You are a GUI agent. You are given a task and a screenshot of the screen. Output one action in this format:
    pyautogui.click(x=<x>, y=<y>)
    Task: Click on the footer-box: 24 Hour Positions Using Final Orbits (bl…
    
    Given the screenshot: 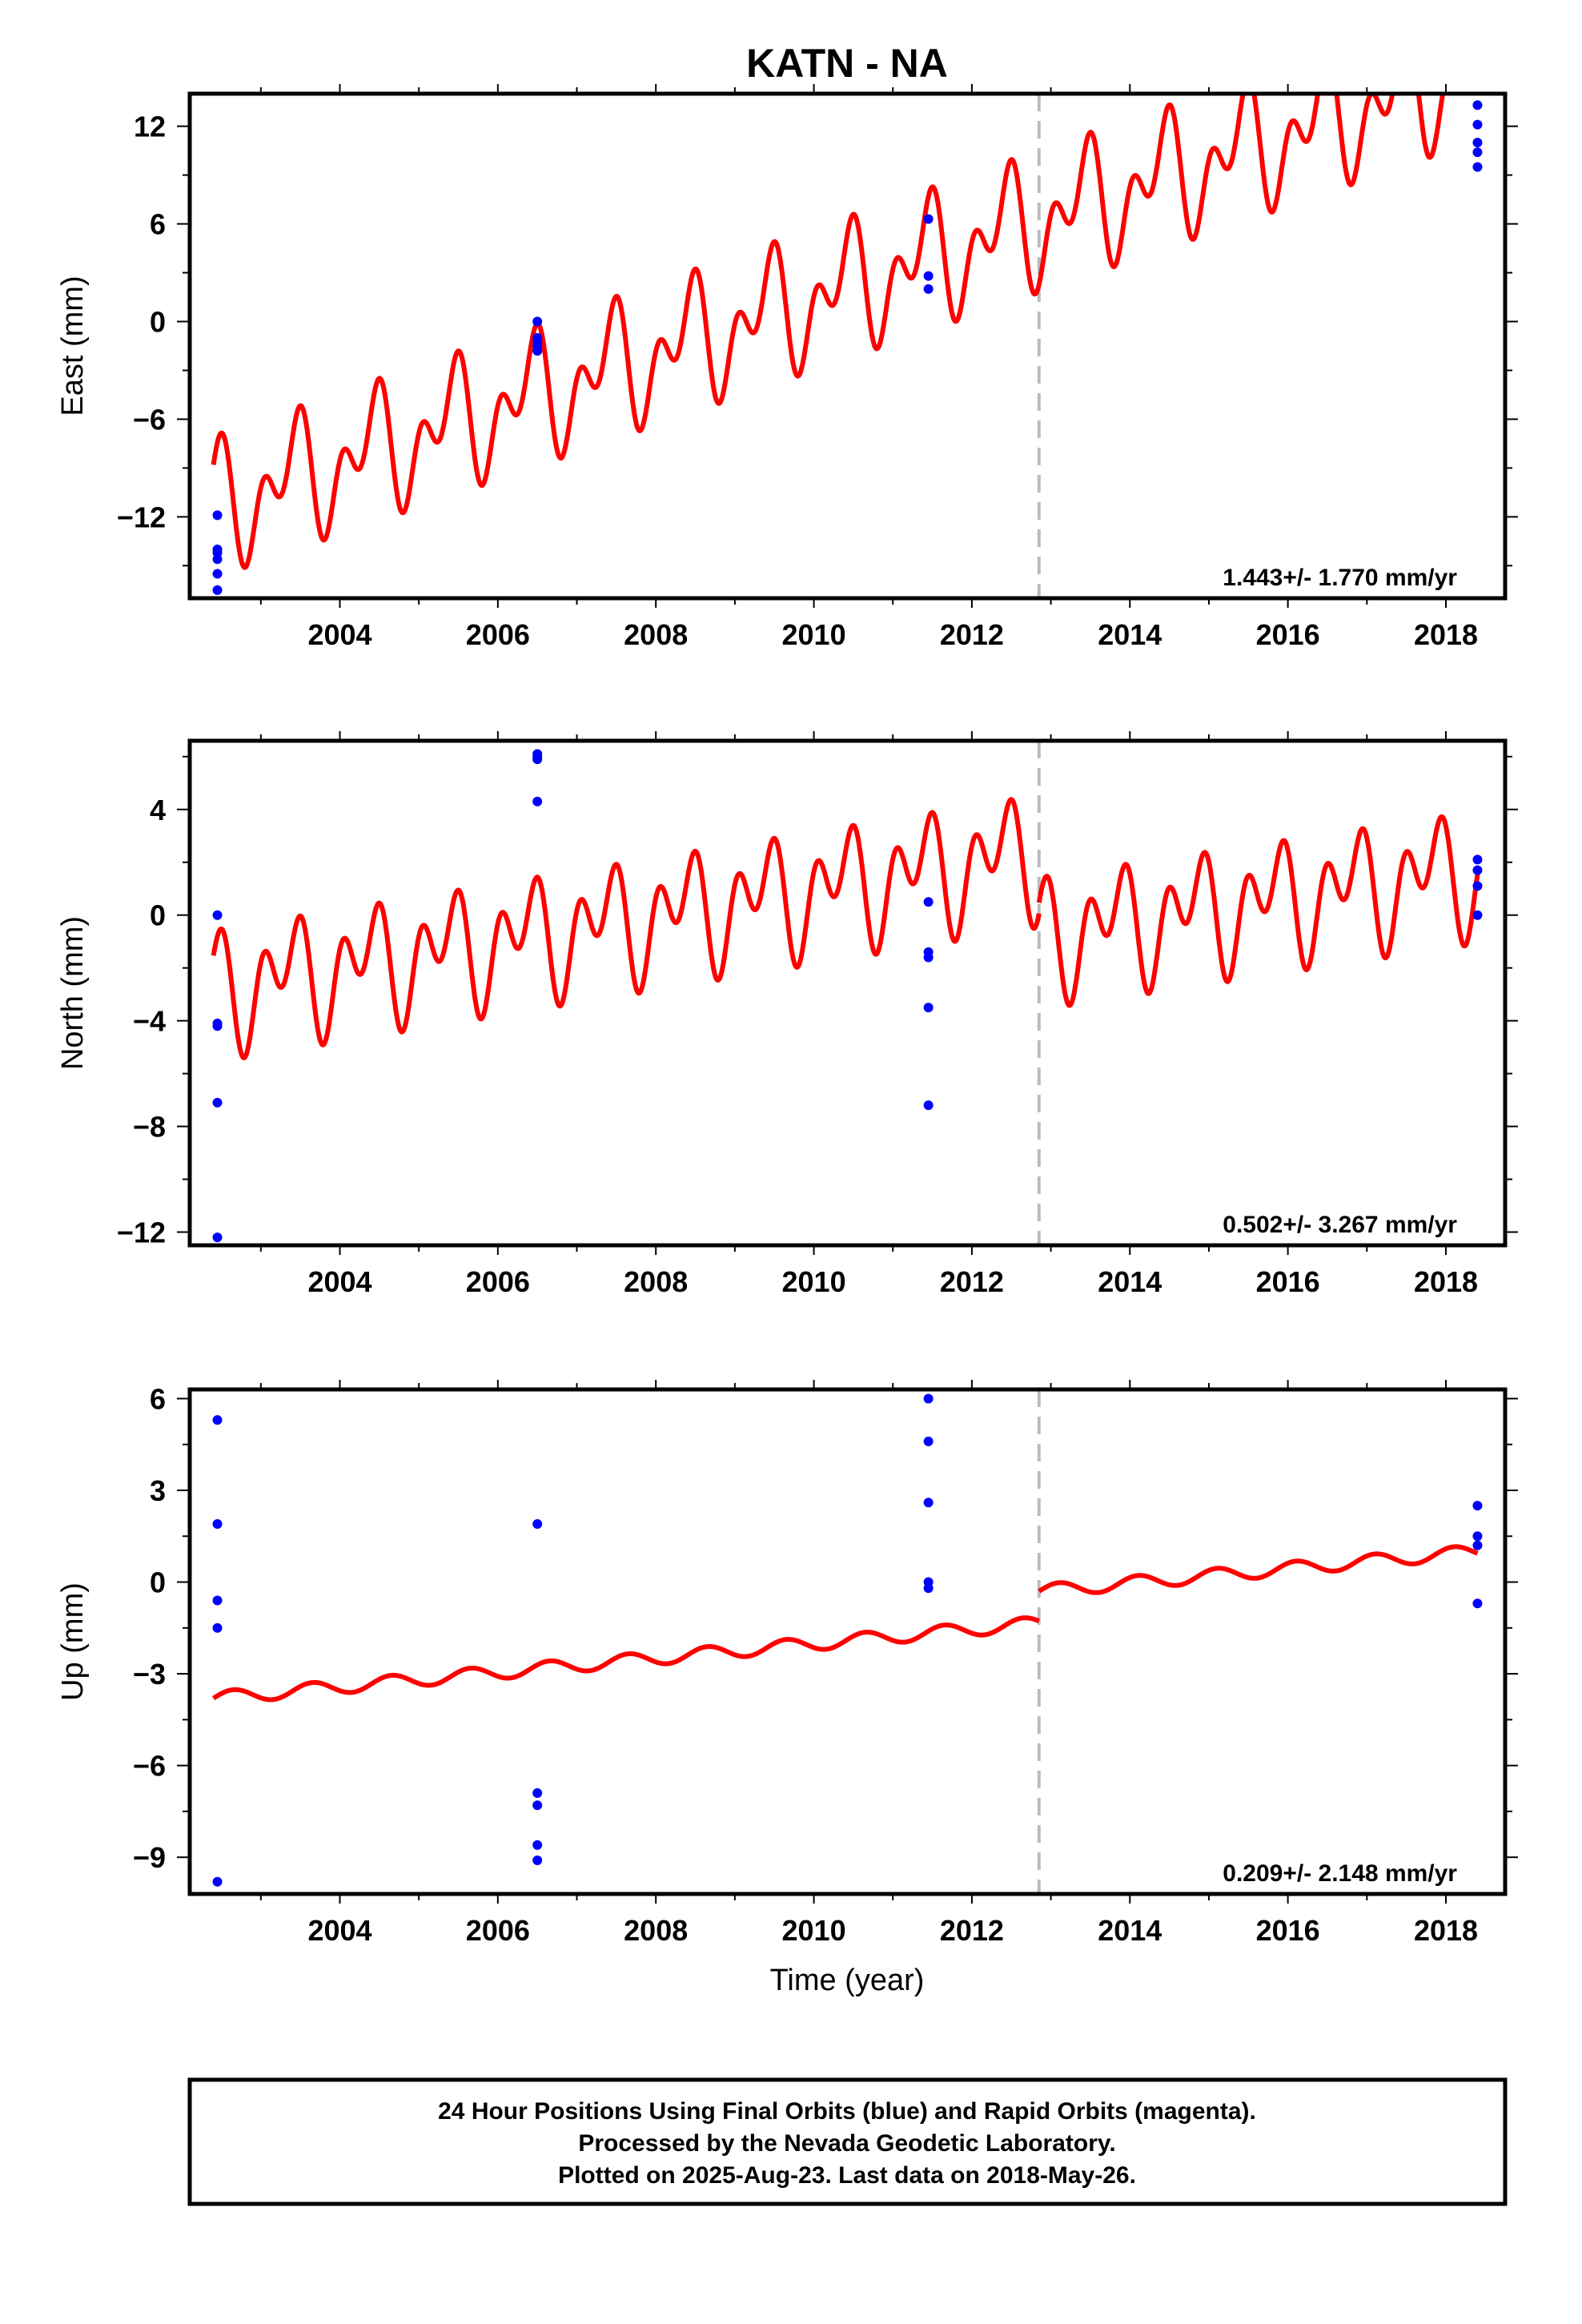 What is the action you would take?
    pyautogui.click(x=847, y=2141)
    